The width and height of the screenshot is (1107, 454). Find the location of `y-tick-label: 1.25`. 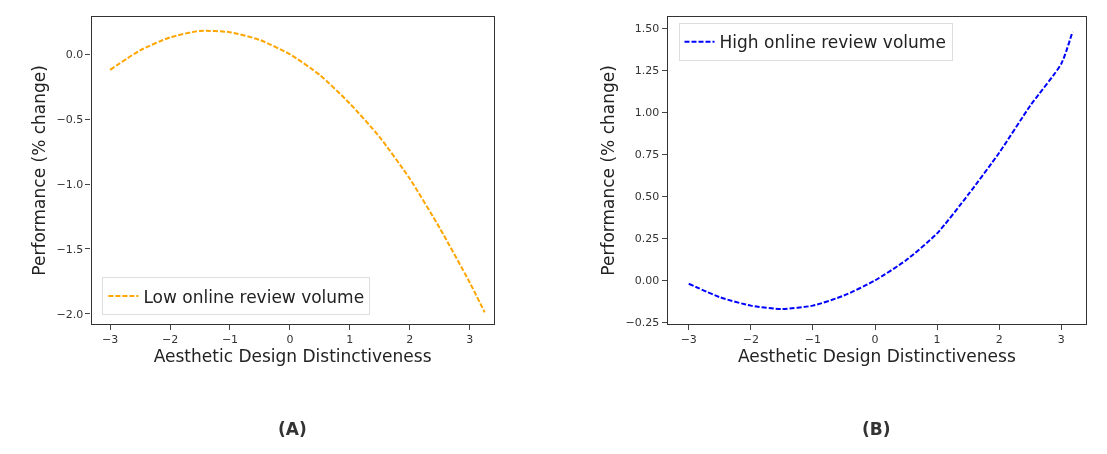

y-tick-label: 1.25 is located at coordinates (647, 71).